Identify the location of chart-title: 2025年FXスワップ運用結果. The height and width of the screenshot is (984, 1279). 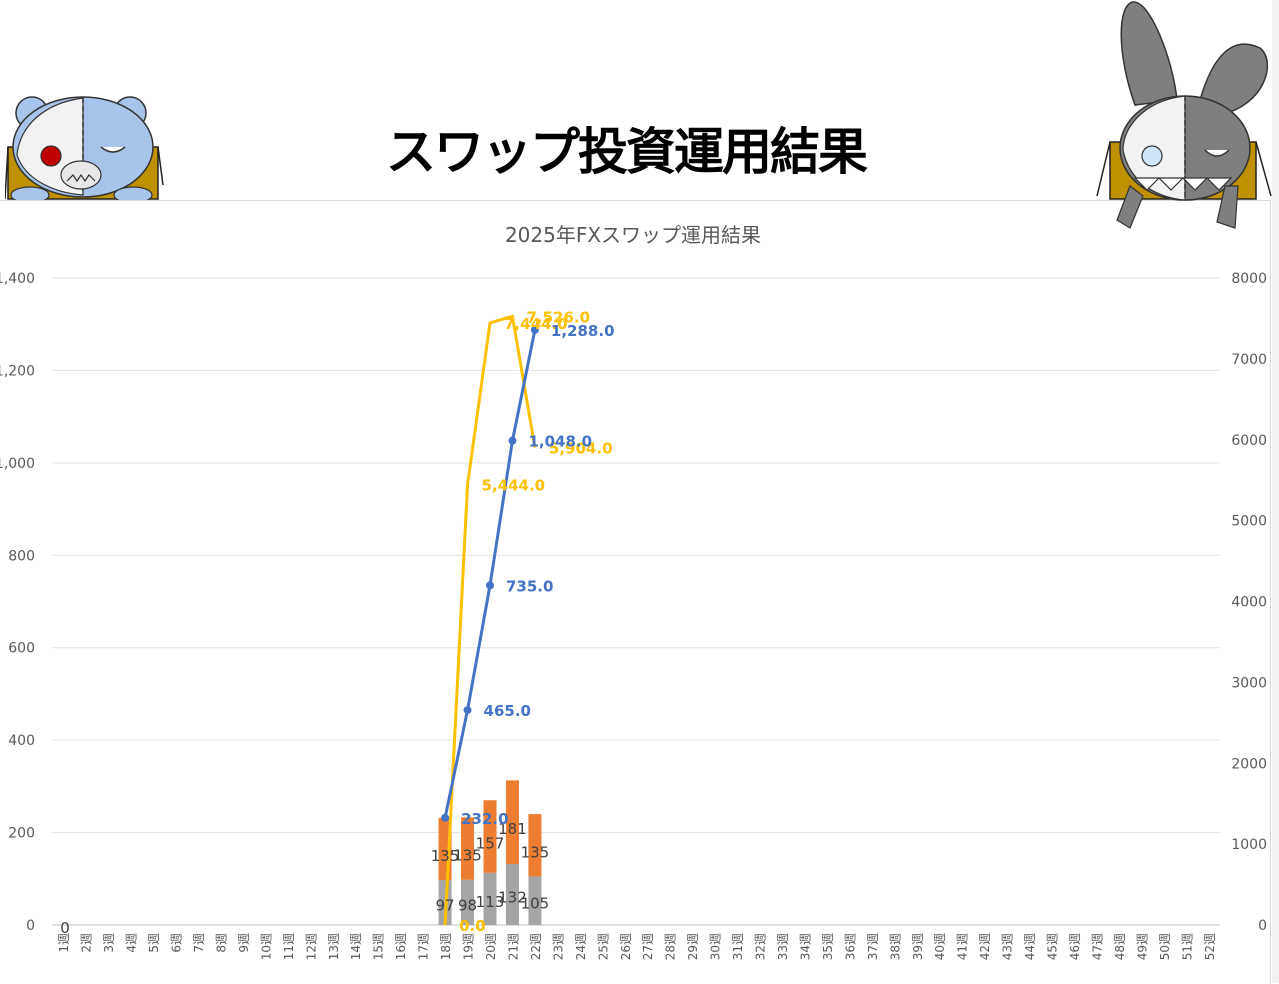
(633, 235).